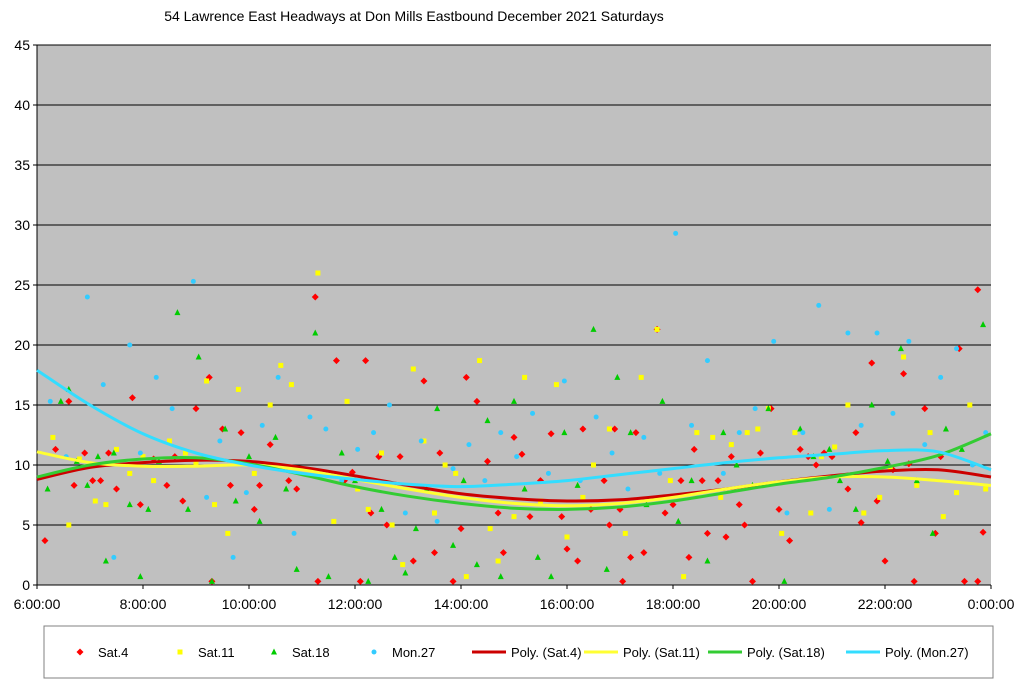  Describe the element at coordinates (907, 652) in the screenshot. I see `legend-item-poly-mon-27: Poly. (Mon.27)` at that location.